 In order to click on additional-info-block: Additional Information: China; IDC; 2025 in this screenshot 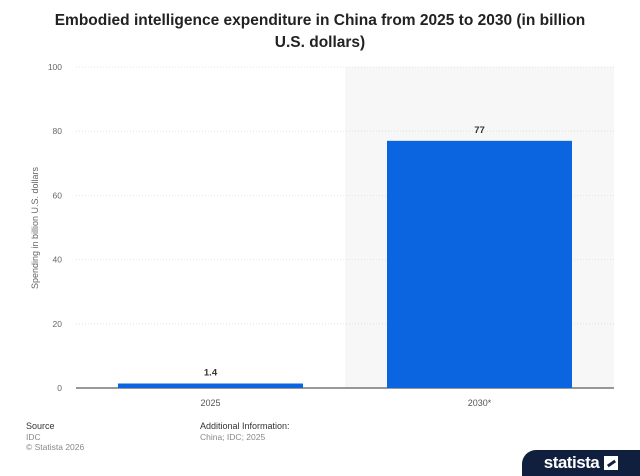, I will do `click(245, 431)`.